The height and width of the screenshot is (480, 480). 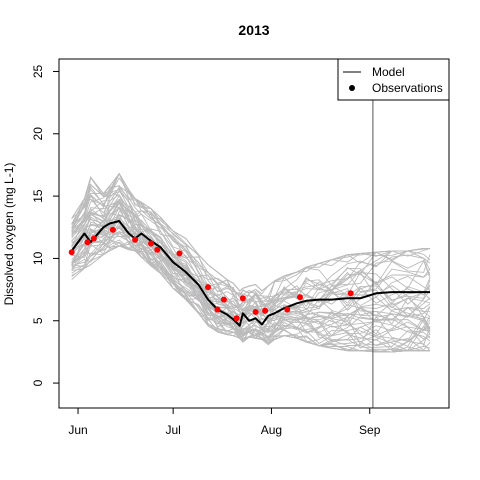 I want to click on y-tick-label: 15, so click(x=38, y=196).